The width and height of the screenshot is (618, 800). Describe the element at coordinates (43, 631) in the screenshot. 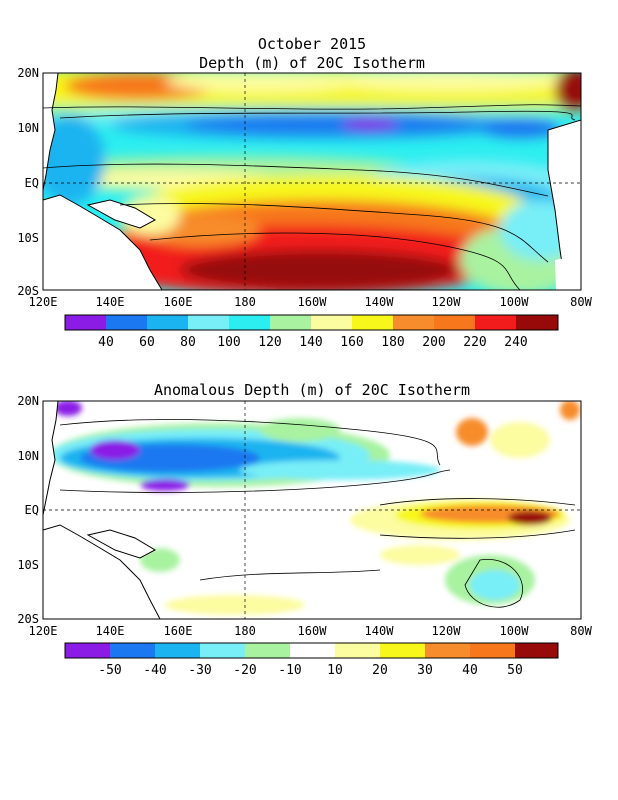

I see `bottom-lon-label: 120E` at that location.